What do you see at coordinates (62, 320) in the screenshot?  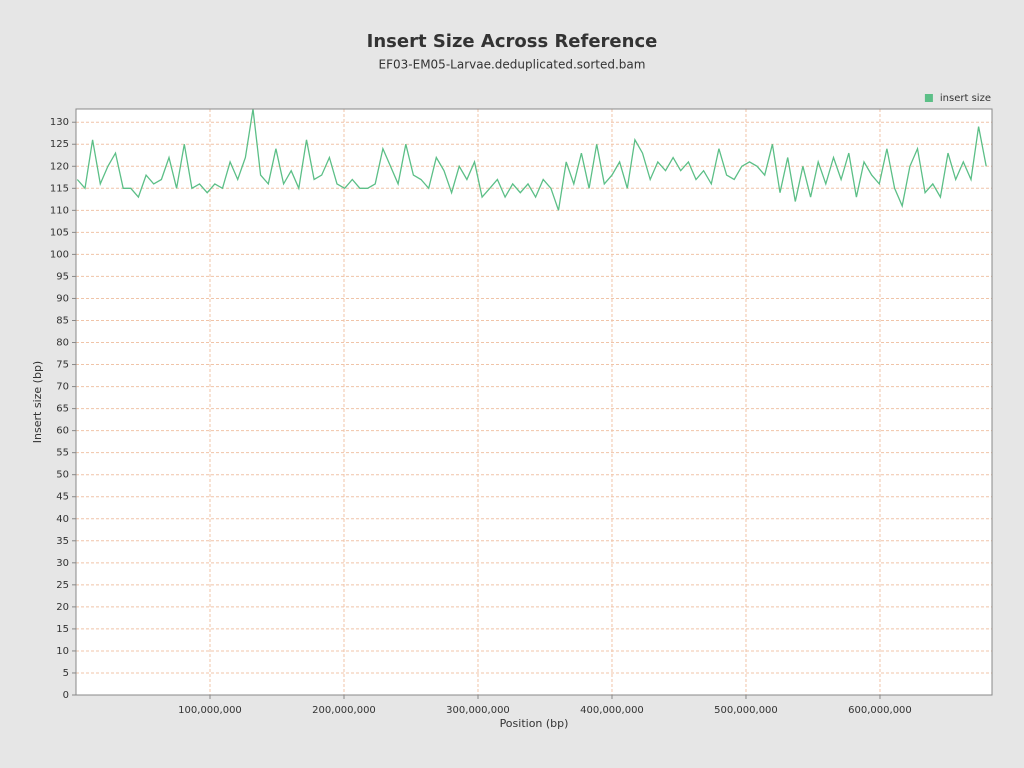 I see `y-tick-label: 85` at bounding box center [62, 320].